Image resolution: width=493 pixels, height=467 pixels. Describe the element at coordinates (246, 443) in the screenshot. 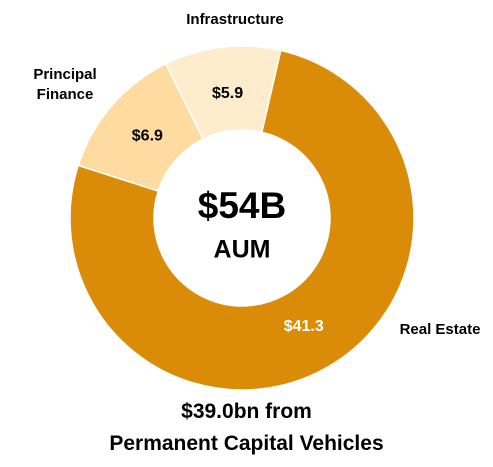

I see `caption-line: Permanent Capital Vehicles` at that location.